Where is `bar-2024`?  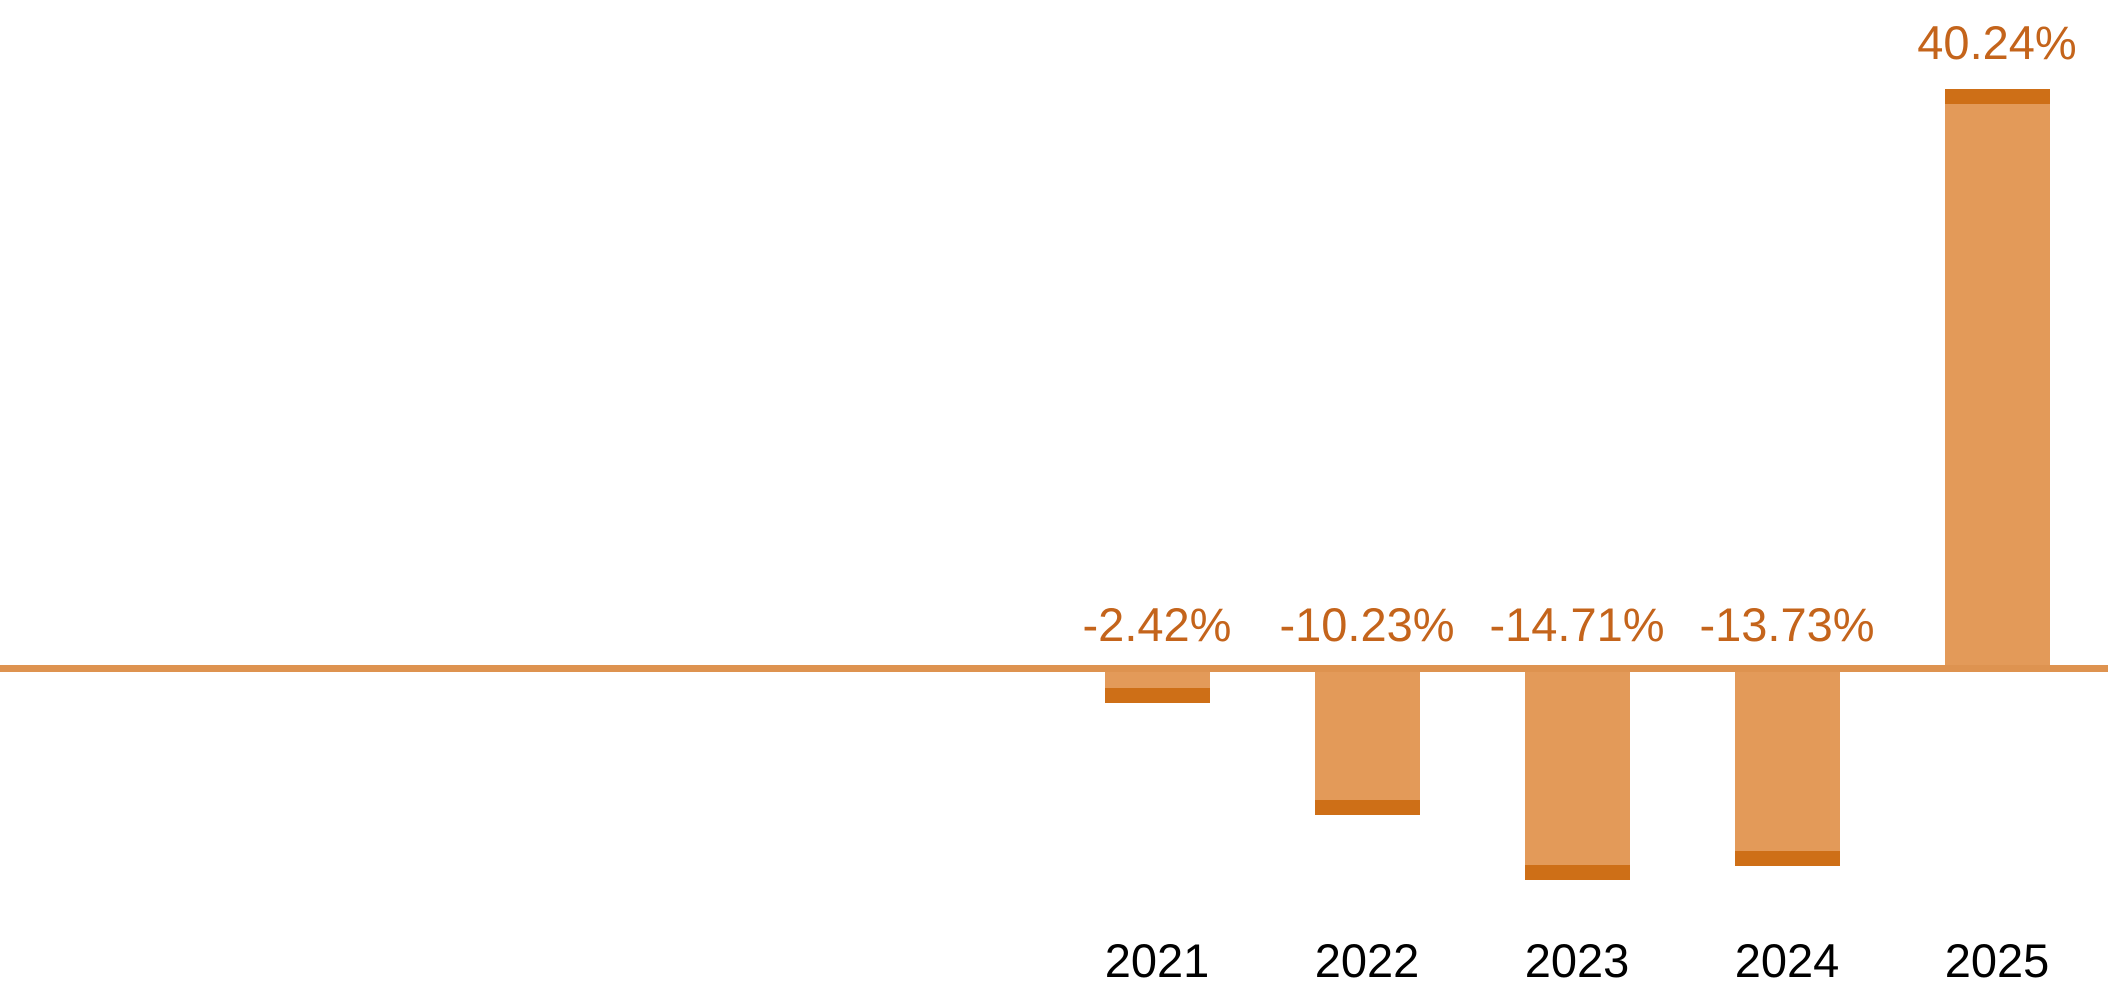 bar-2024 is located at coordinates (1787, 767).